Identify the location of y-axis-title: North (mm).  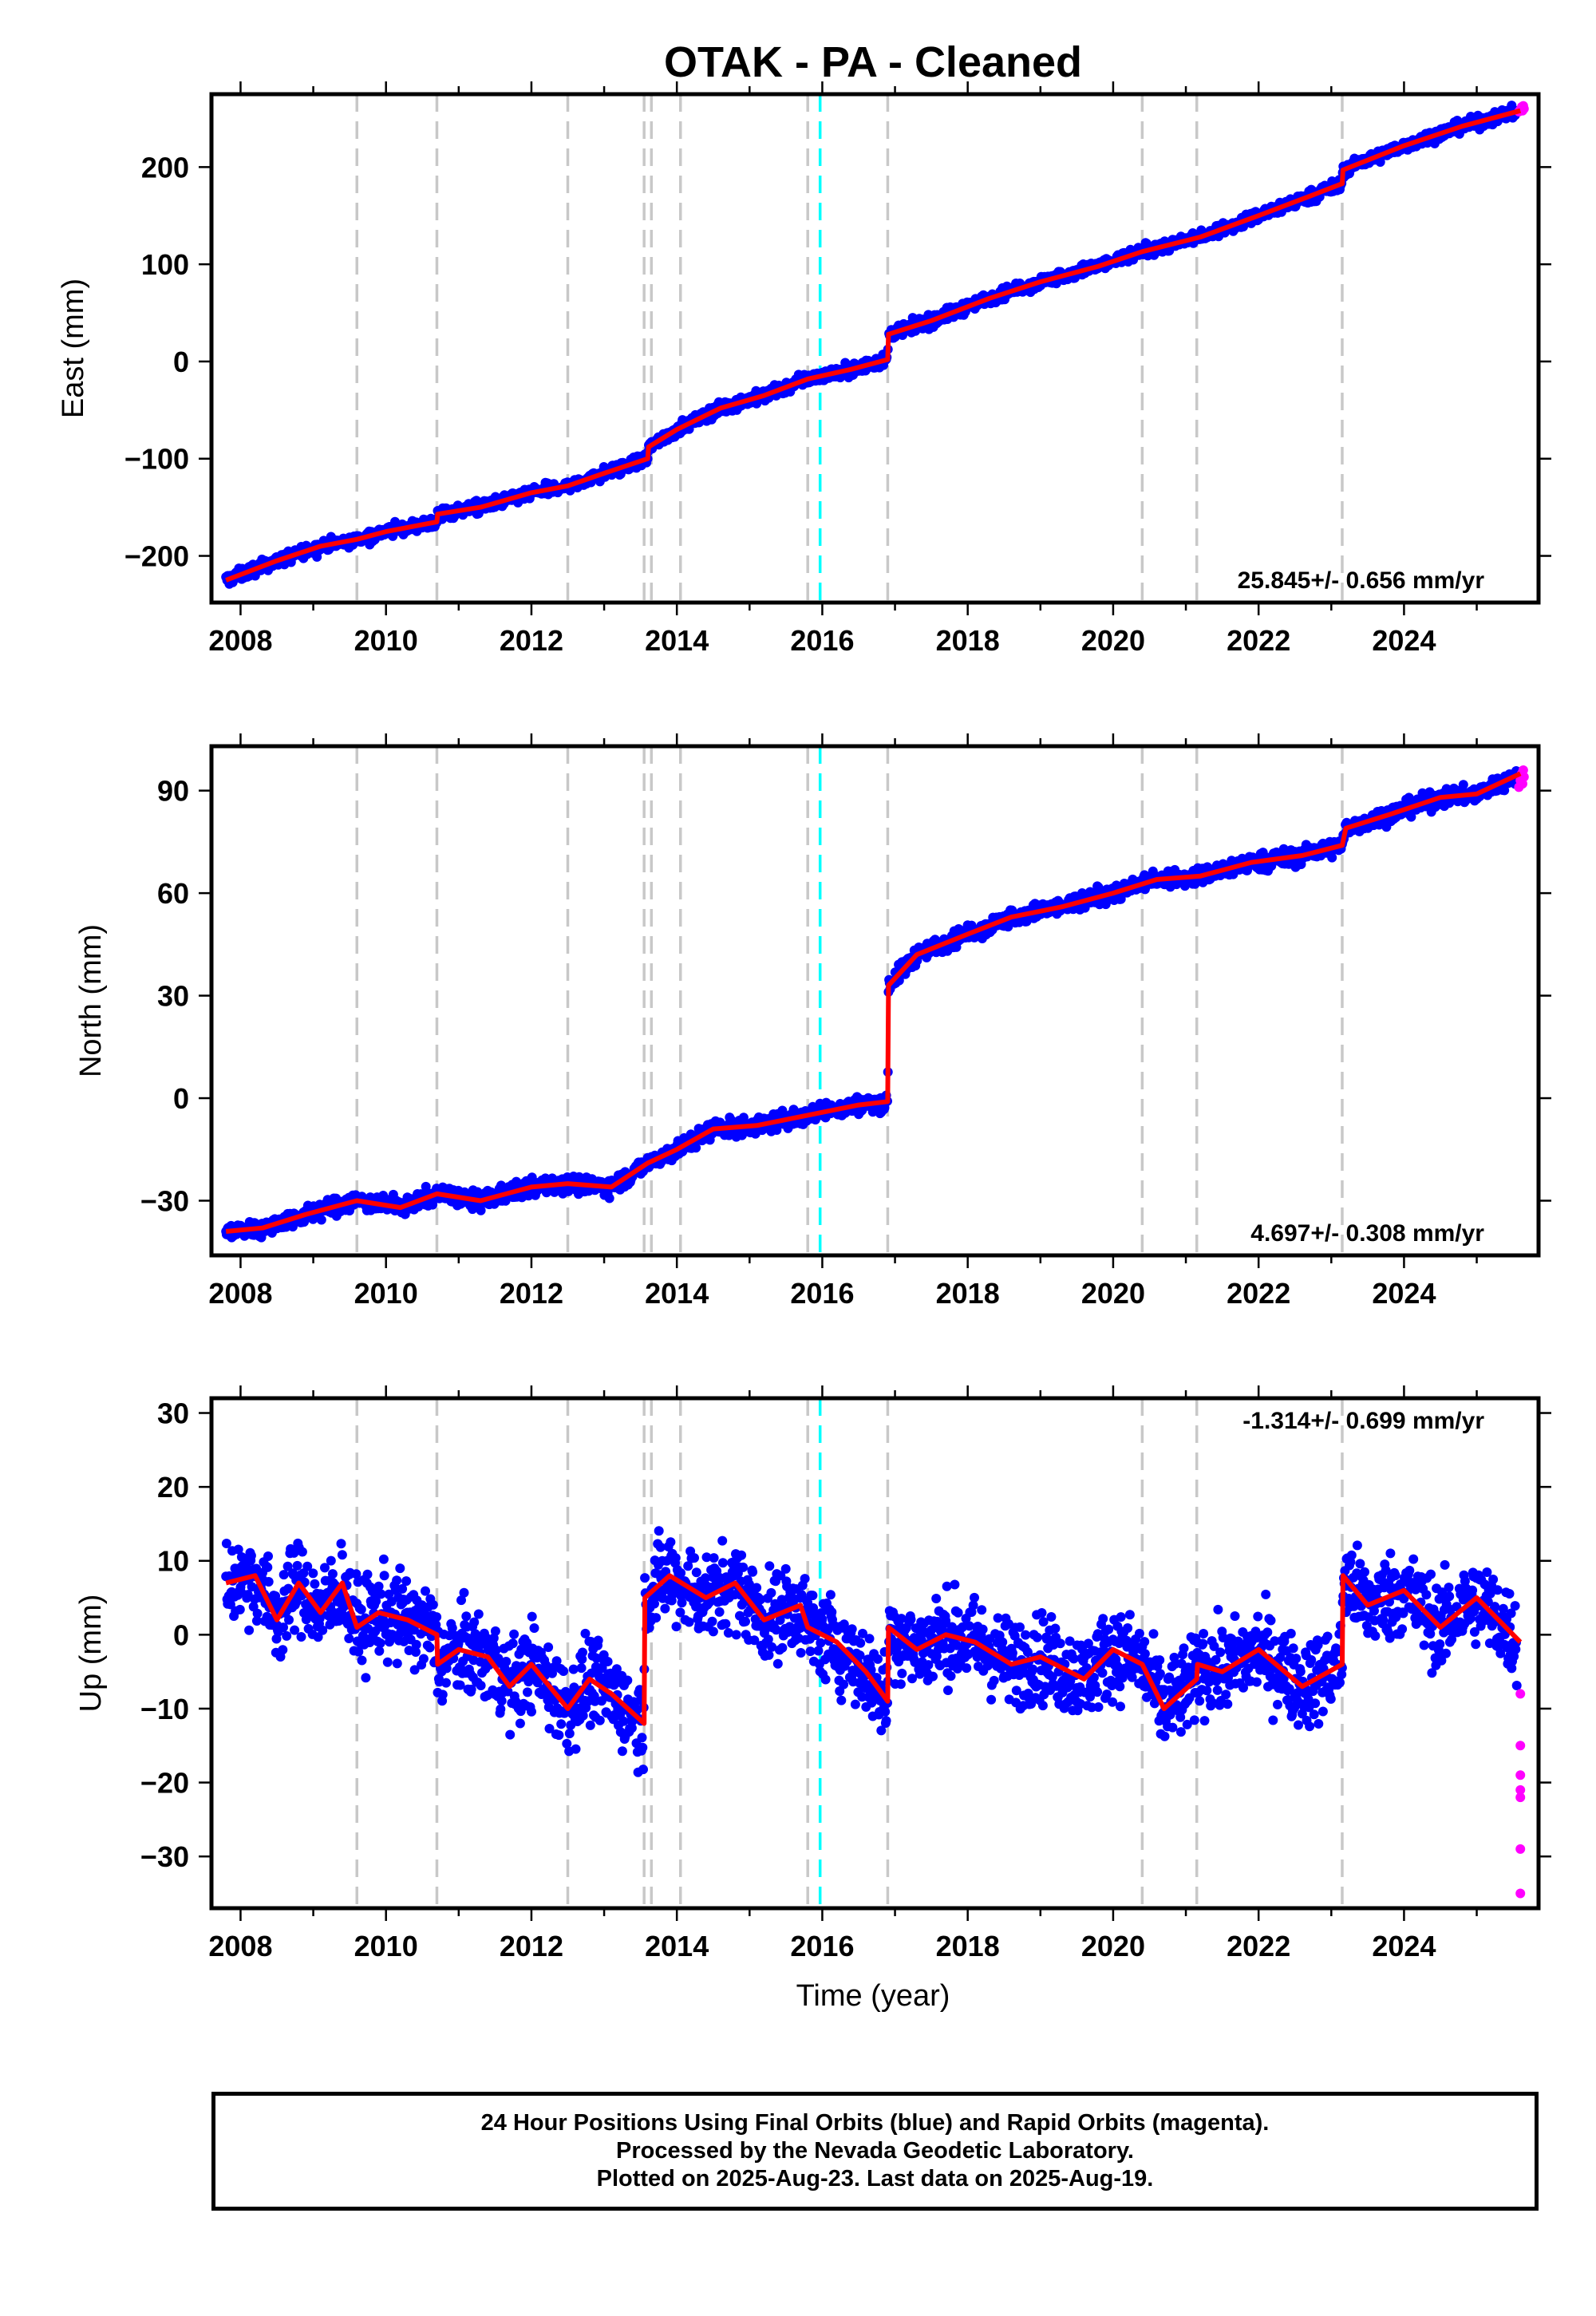
(91, 1001).